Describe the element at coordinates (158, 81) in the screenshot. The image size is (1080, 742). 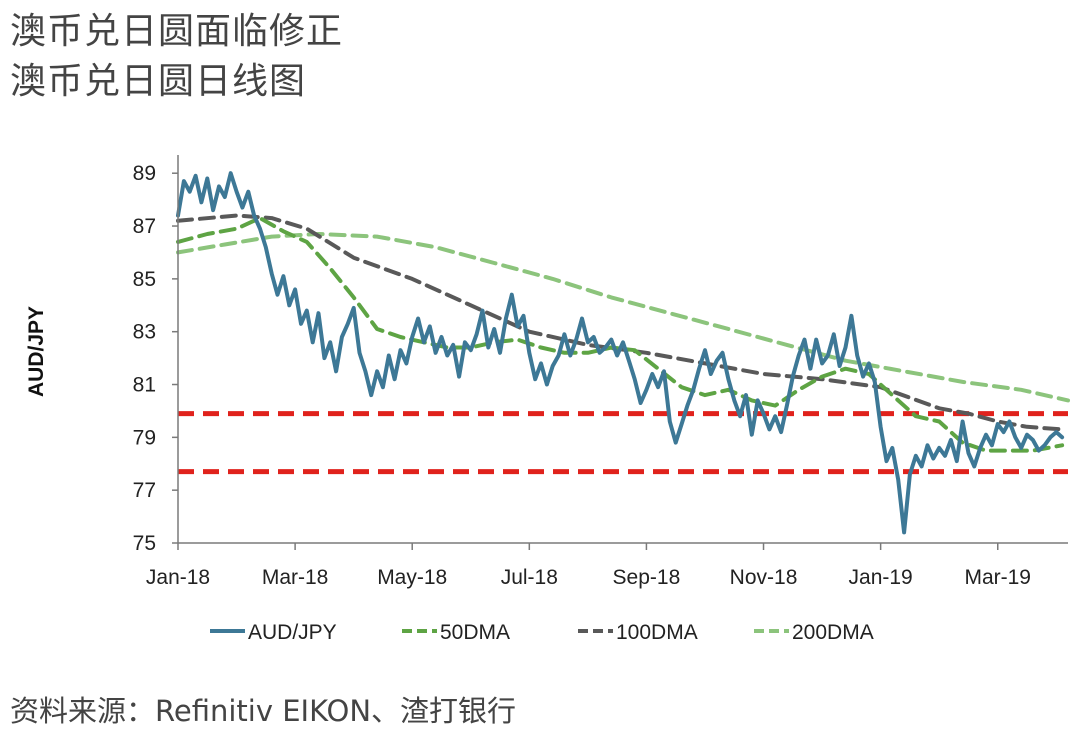
I see `chart-subtitle: 澳币兑日圆日线图` at that location.